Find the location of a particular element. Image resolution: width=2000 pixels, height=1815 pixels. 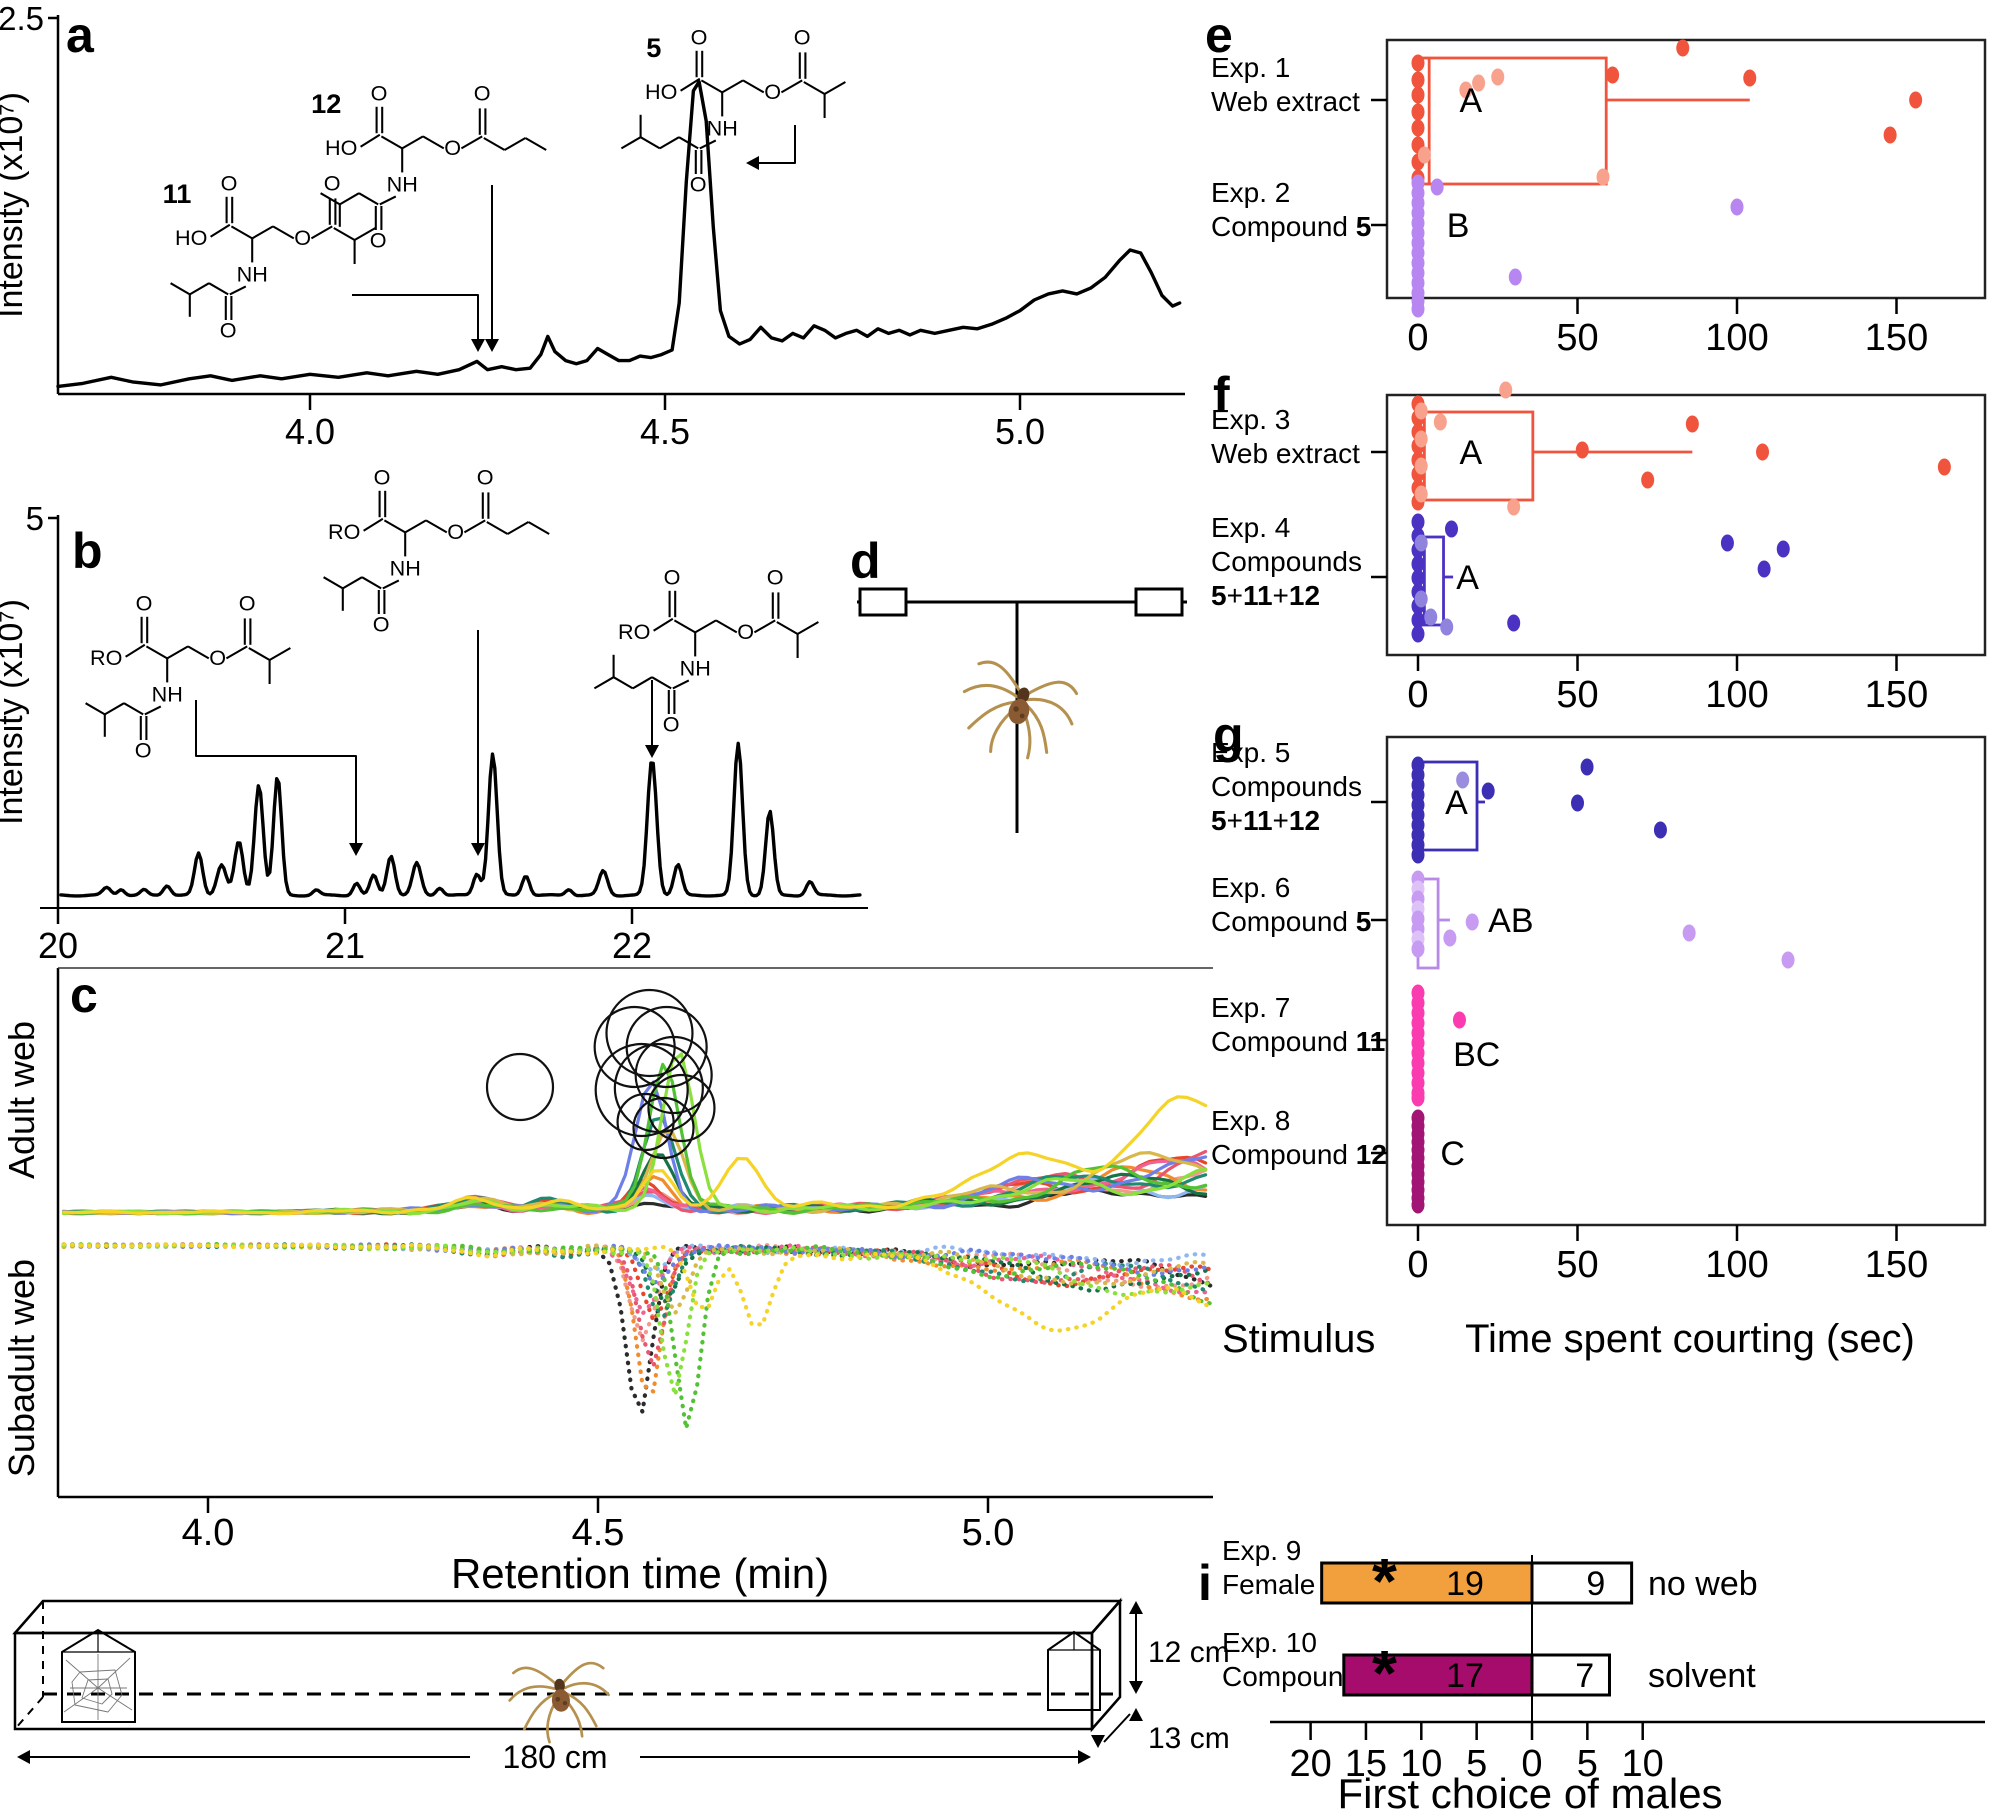

row-label: Exp. 1 is located at coordinates (1250, 67).